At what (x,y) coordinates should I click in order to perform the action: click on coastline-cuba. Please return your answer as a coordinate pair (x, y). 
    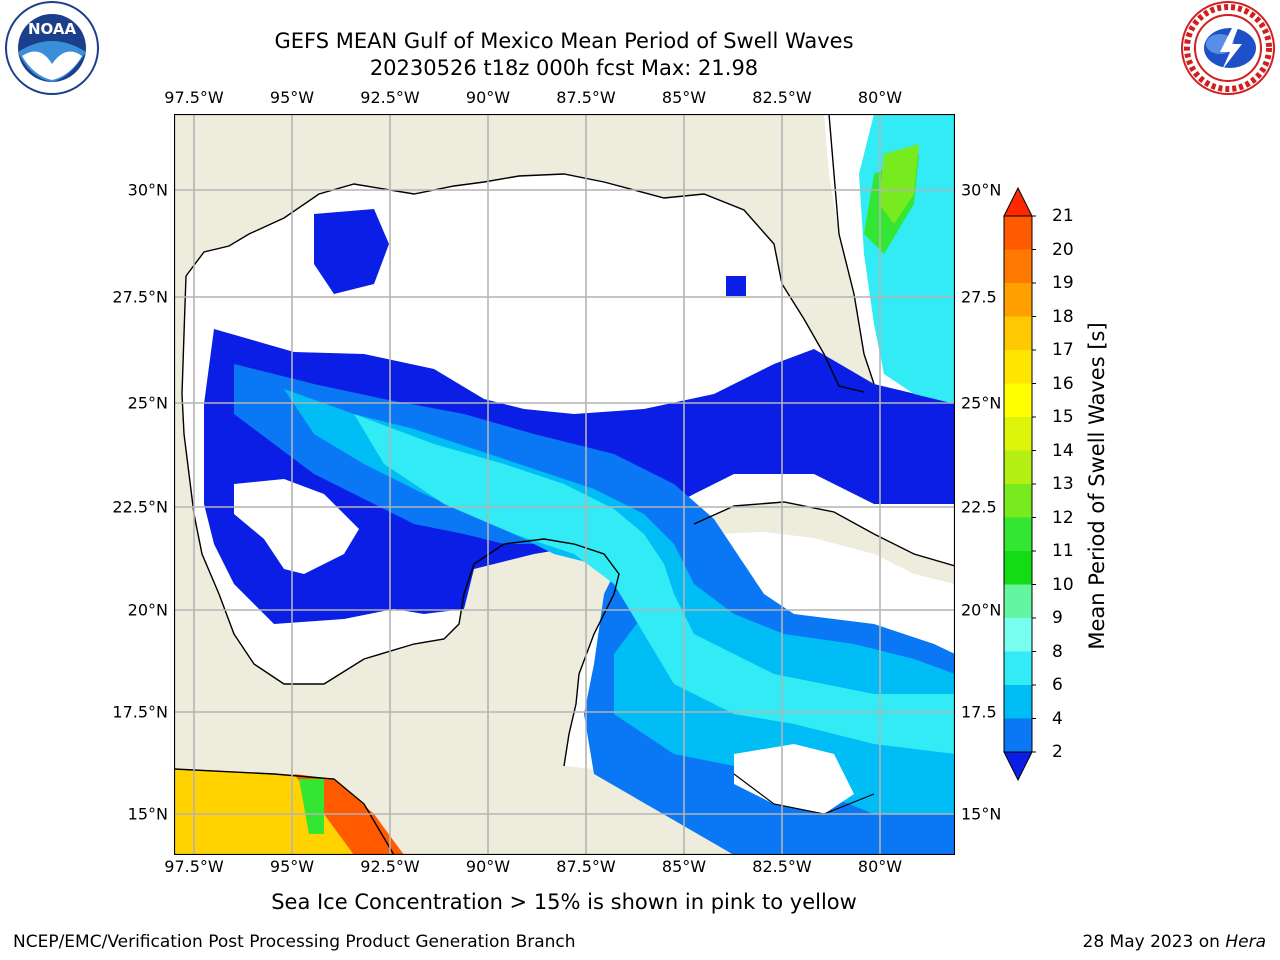
    Looking at the image, I should click on (824, 534).